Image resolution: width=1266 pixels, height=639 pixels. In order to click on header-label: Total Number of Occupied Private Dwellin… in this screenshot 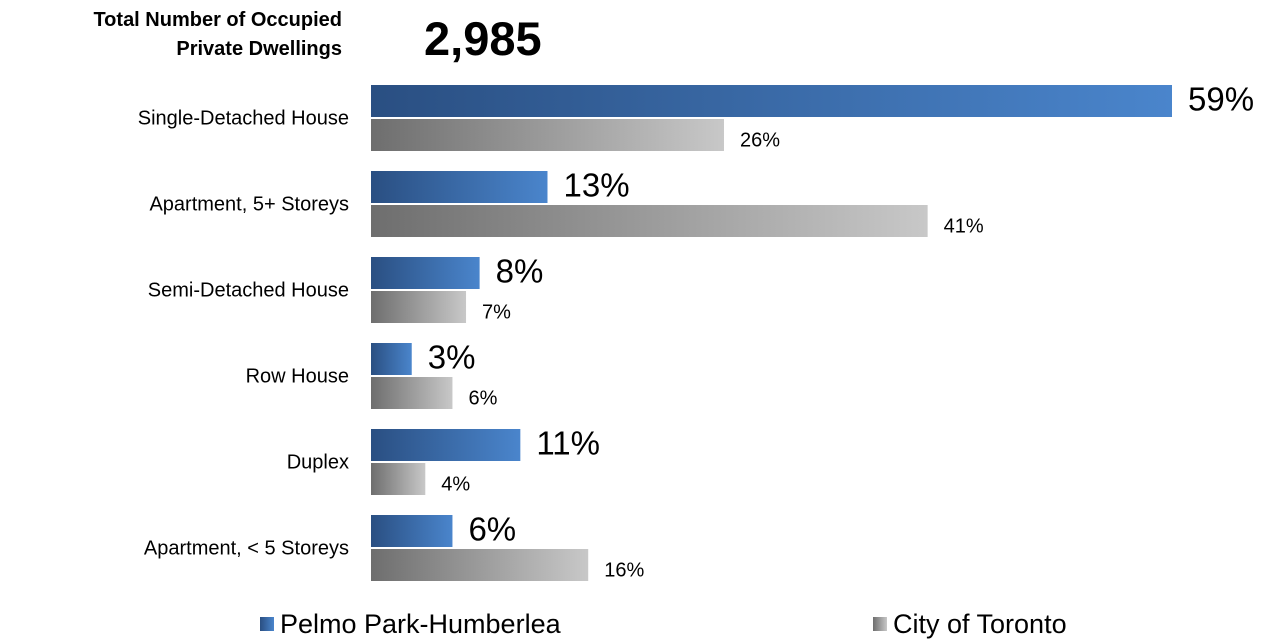, I will do `click(217, 35)`.